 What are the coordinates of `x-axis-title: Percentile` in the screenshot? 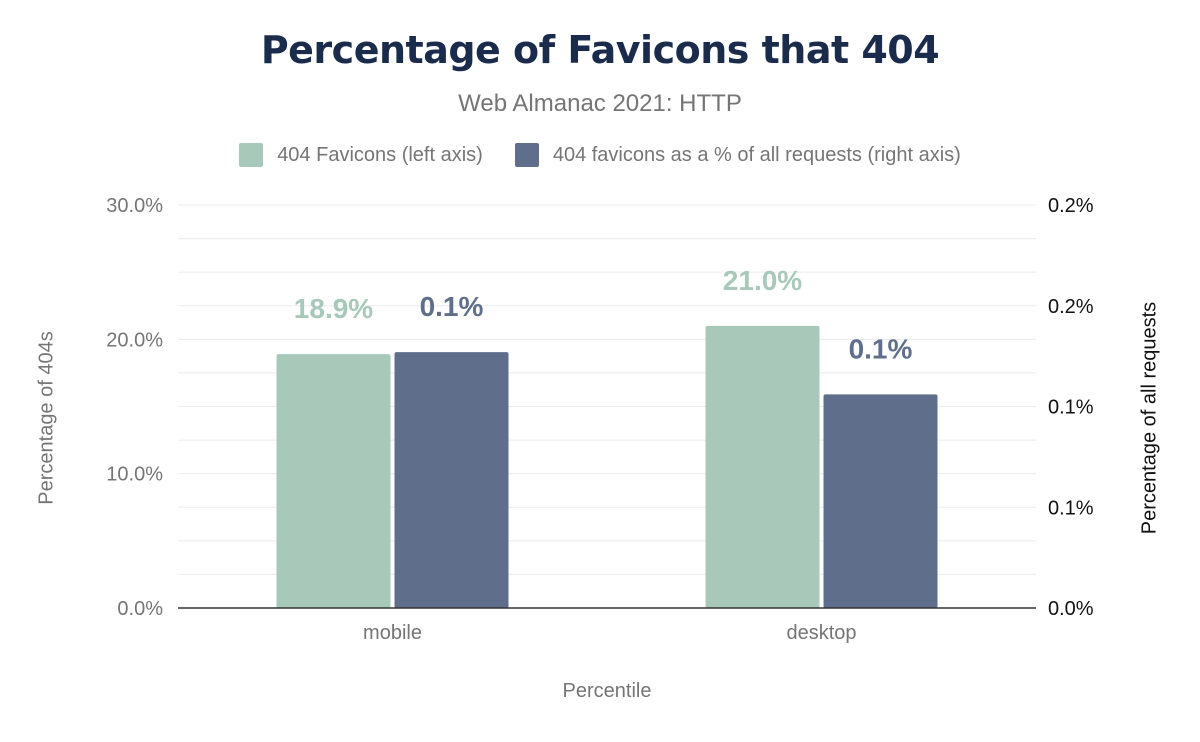 It's located at (607, 691).